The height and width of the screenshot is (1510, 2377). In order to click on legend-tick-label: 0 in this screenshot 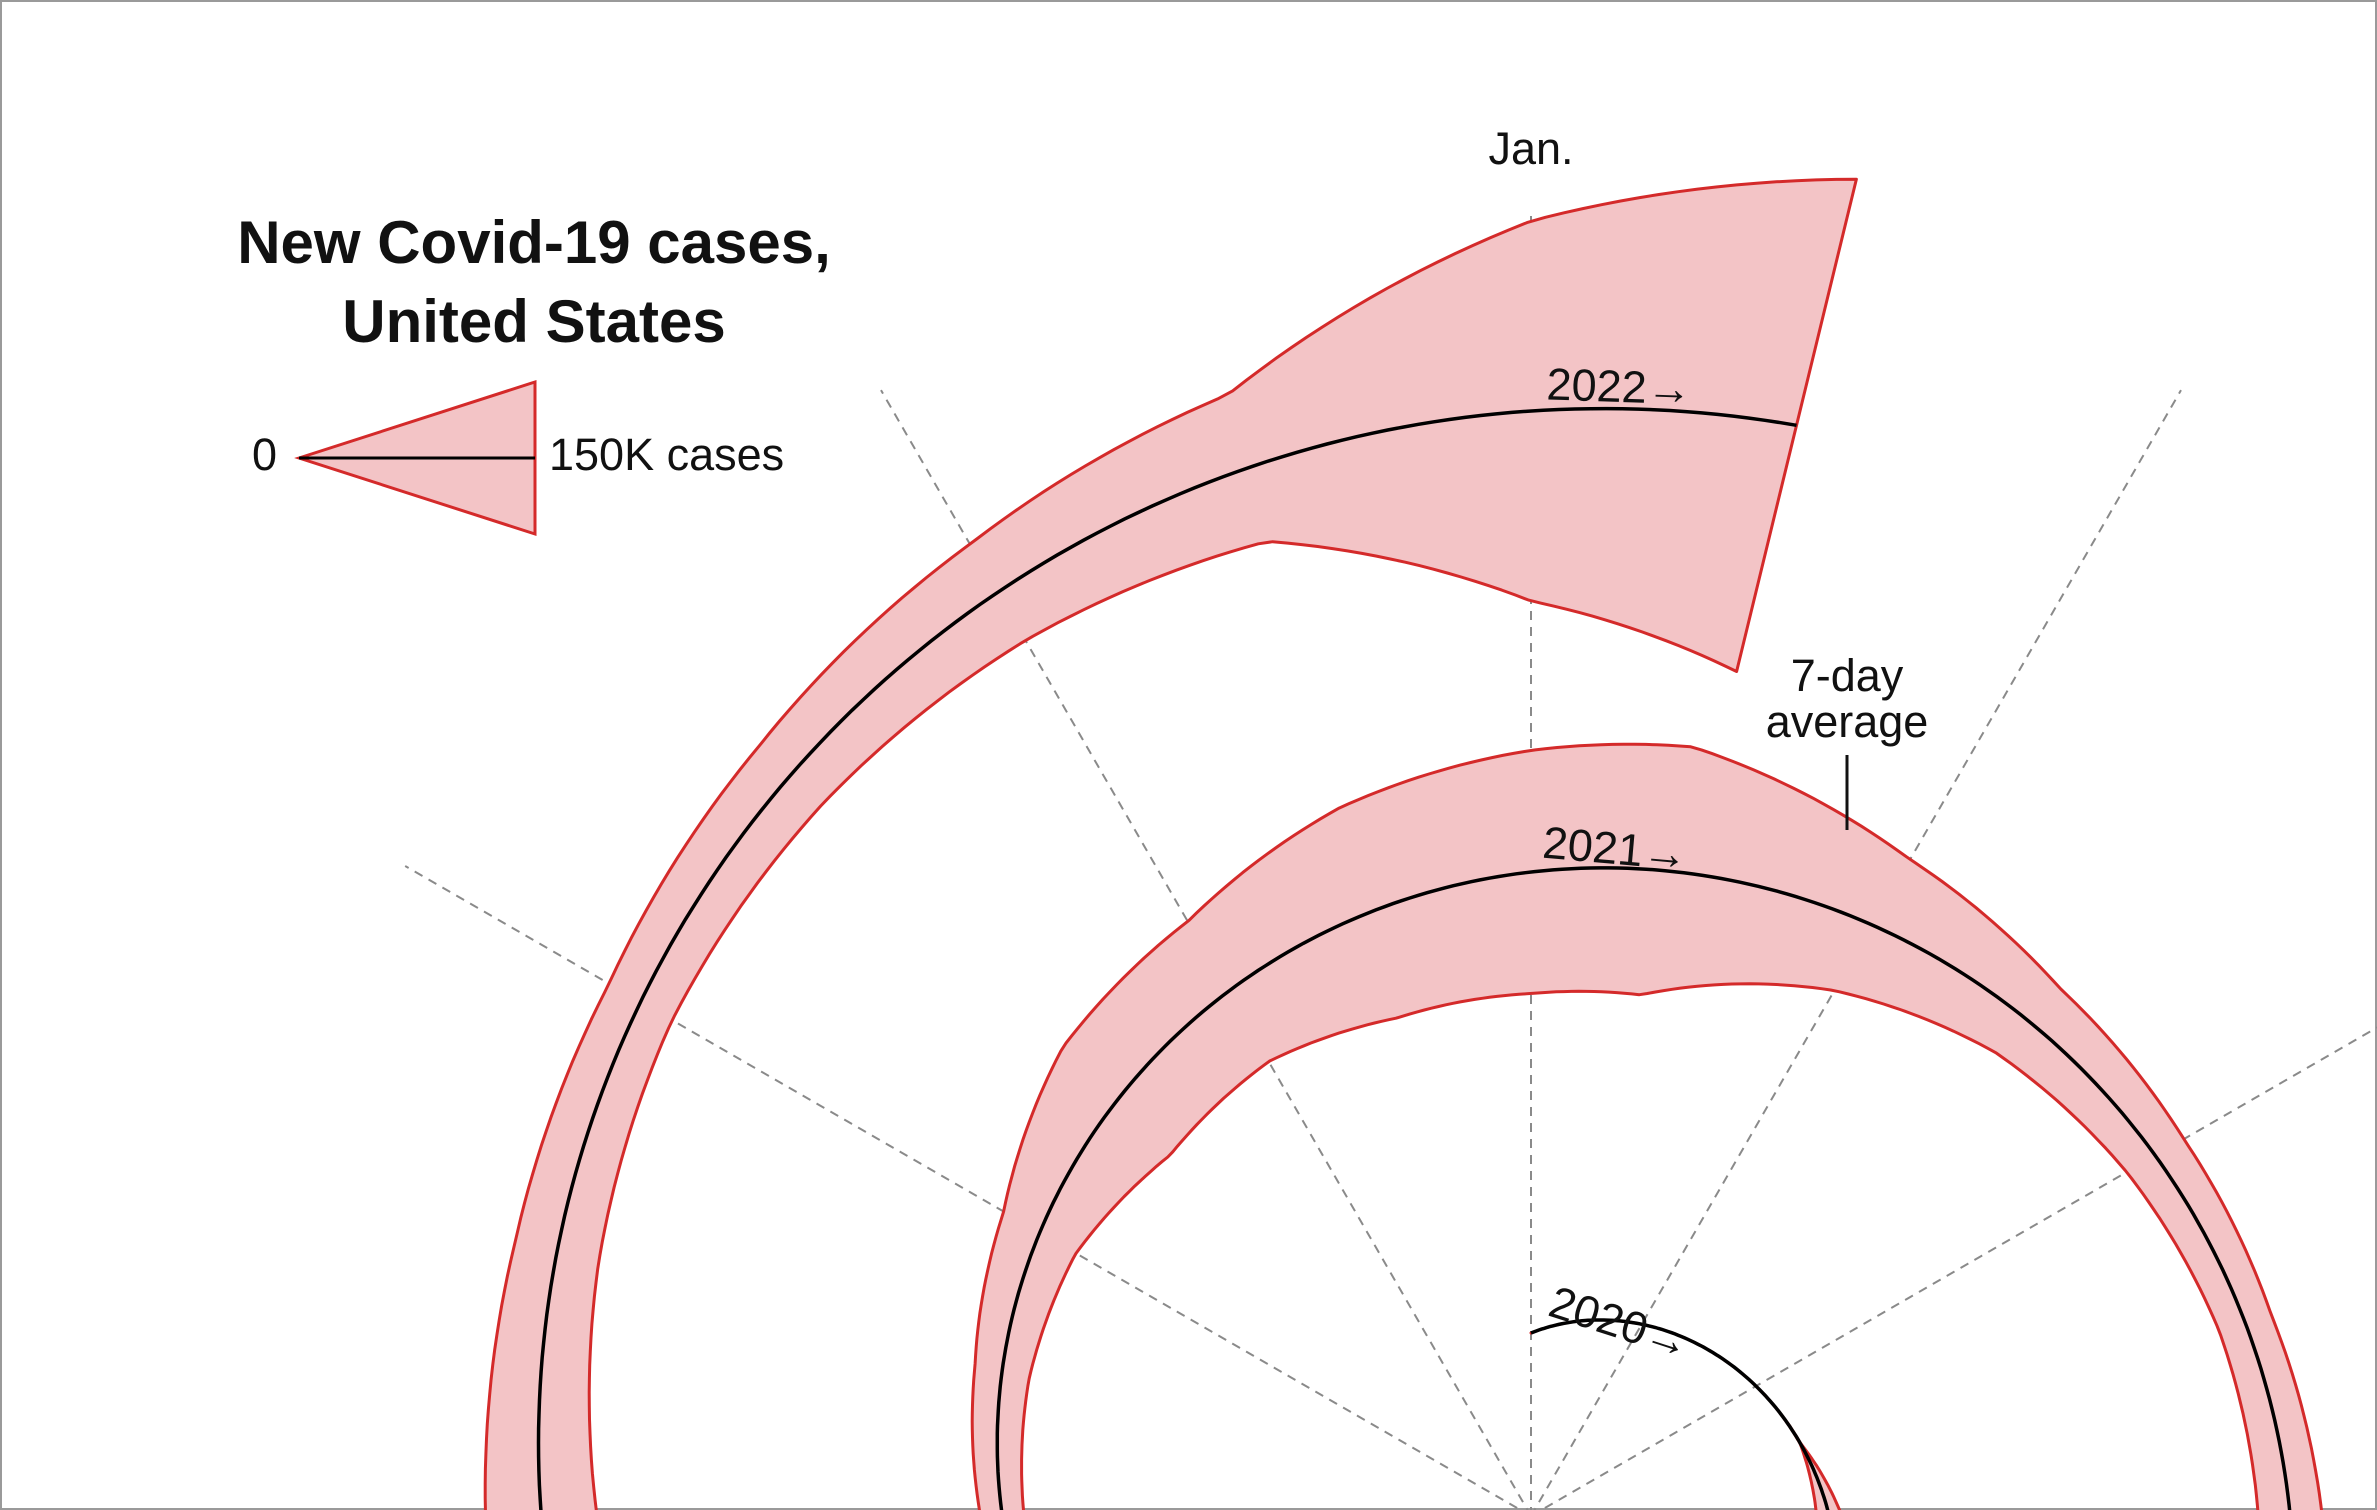, I will do `click(264, 454)`.